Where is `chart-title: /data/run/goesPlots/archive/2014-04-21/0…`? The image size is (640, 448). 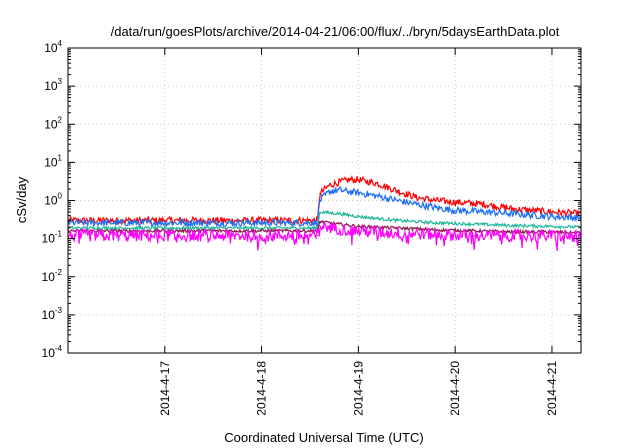 chart-title: /data/run/goesPlots/archive/2014-04-21/0… is located at coordinates (335, 31).